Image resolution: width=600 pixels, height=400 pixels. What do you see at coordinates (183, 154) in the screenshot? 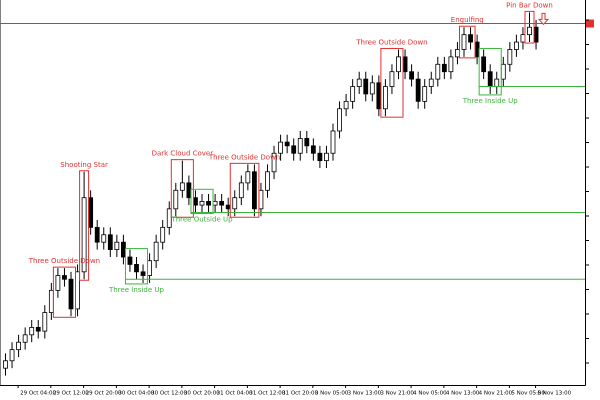
I see `pattern-label: Dark Cloud Cover` at bounding box center [183, 154].